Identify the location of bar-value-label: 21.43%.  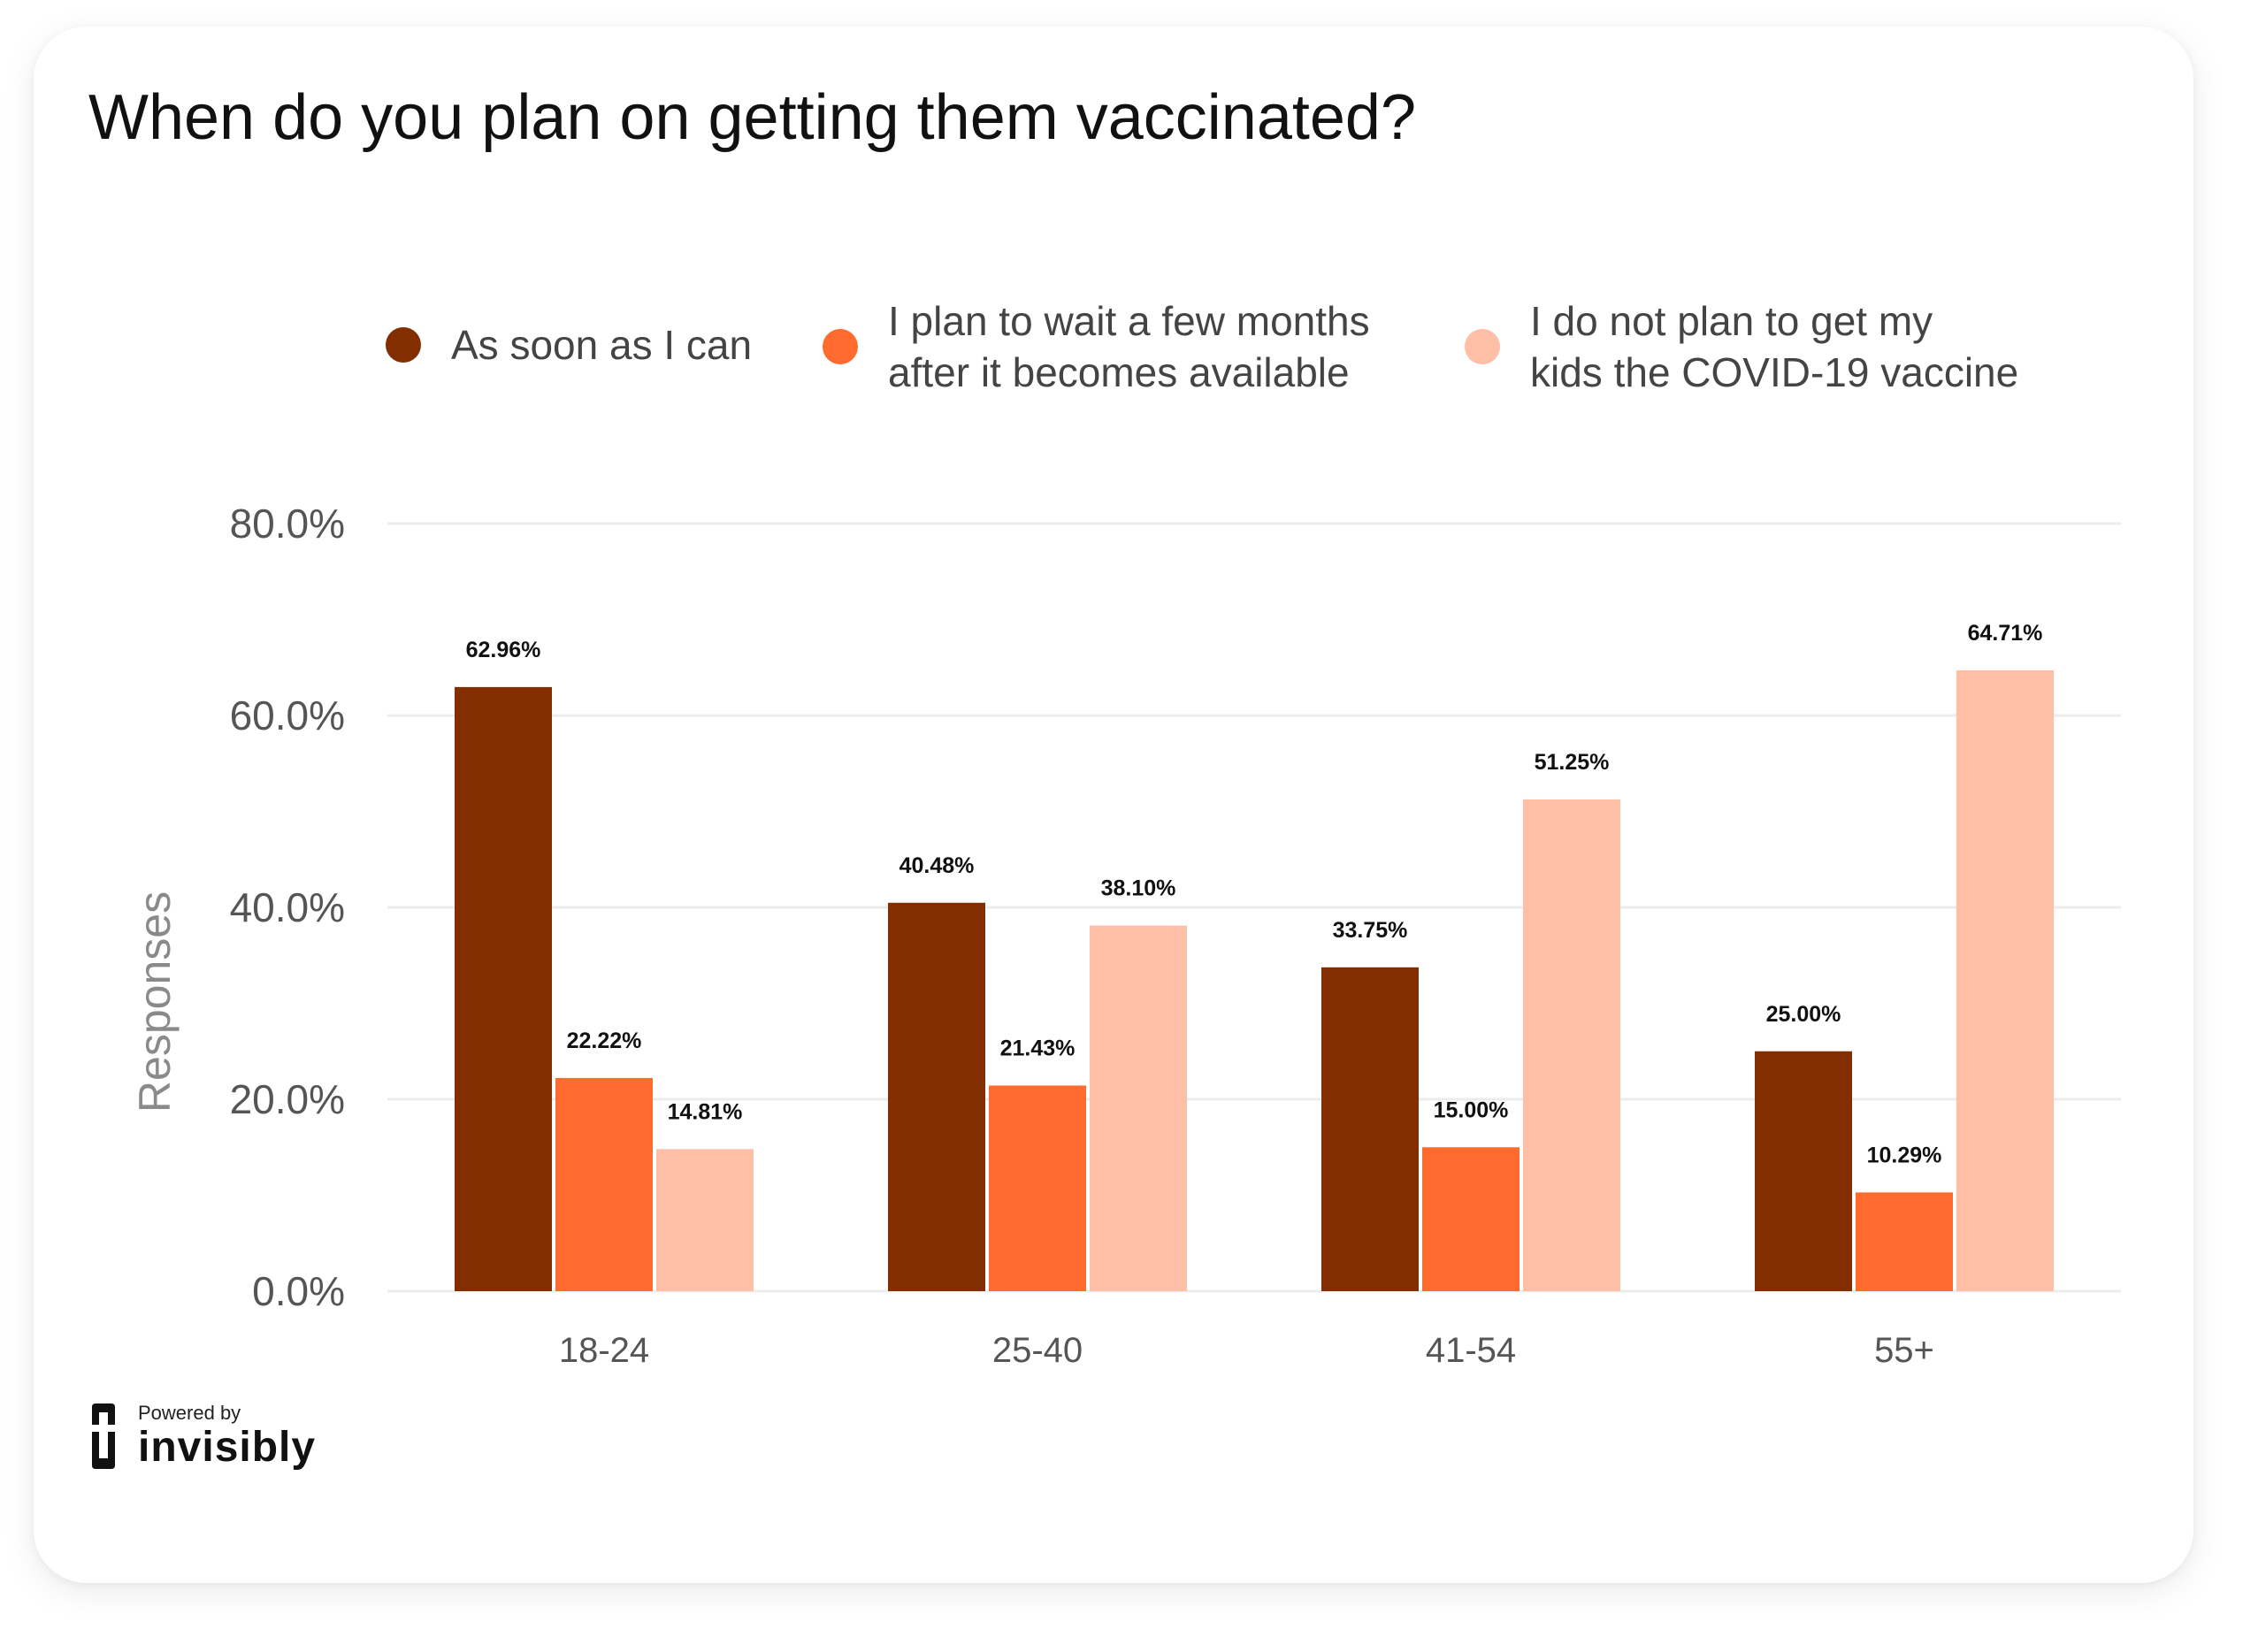
(1038, 1048).